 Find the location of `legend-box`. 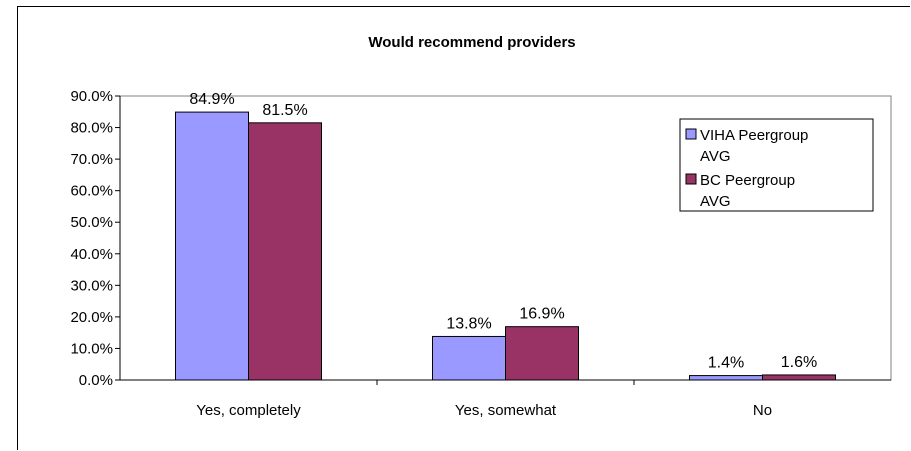

legend-box is located at coordinates (776, 165).